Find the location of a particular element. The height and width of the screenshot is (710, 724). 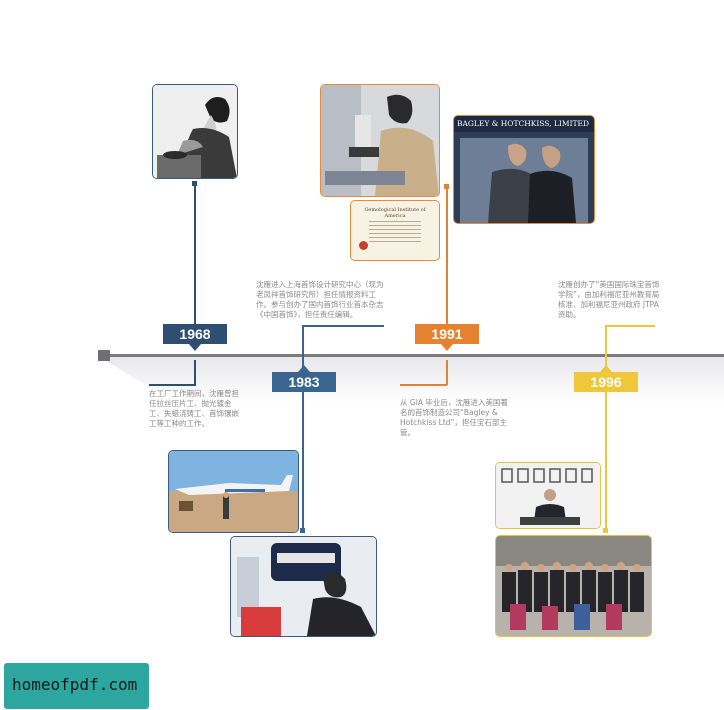

connector-1991-lower is located at coordinates (447, 372).